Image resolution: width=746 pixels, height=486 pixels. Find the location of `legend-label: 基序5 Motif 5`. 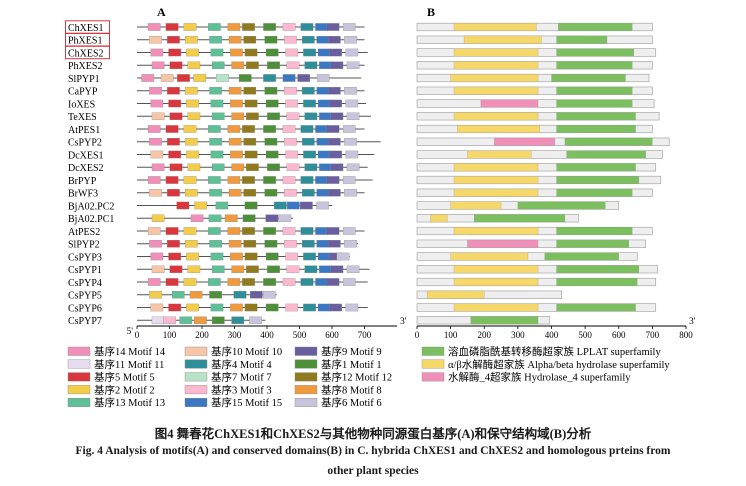

legend-label: 基序5 Motif 5 is located at coordinates (124, 377).